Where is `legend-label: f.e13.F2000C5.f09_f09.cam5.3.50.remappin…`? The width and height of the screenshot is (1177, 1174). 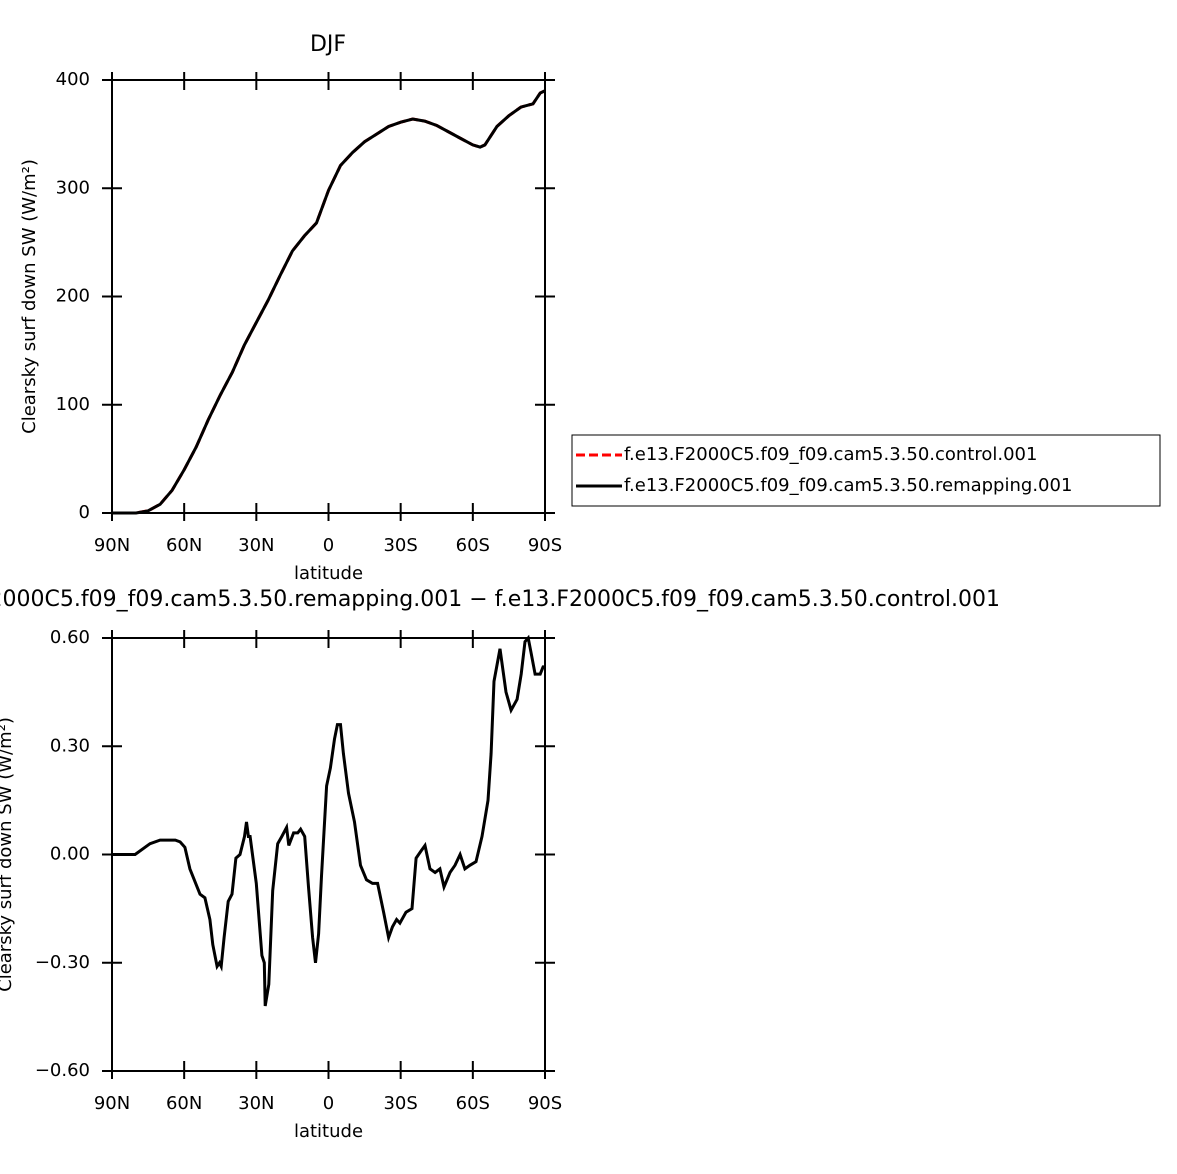
legend-label: f.e13.F2000C5.f09_f09.cam5.3.50.remappin… is located at coordinates (848, 485).